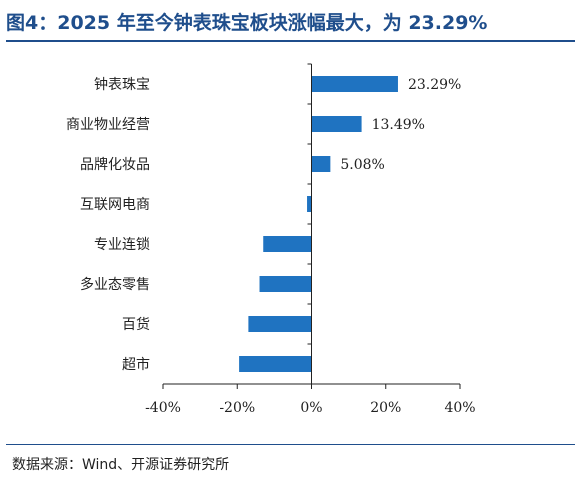  What do you see at coordinates (115, 205) in the screenshot?
I see `category-label: 互联网电商` at bounding box center [115, 205].